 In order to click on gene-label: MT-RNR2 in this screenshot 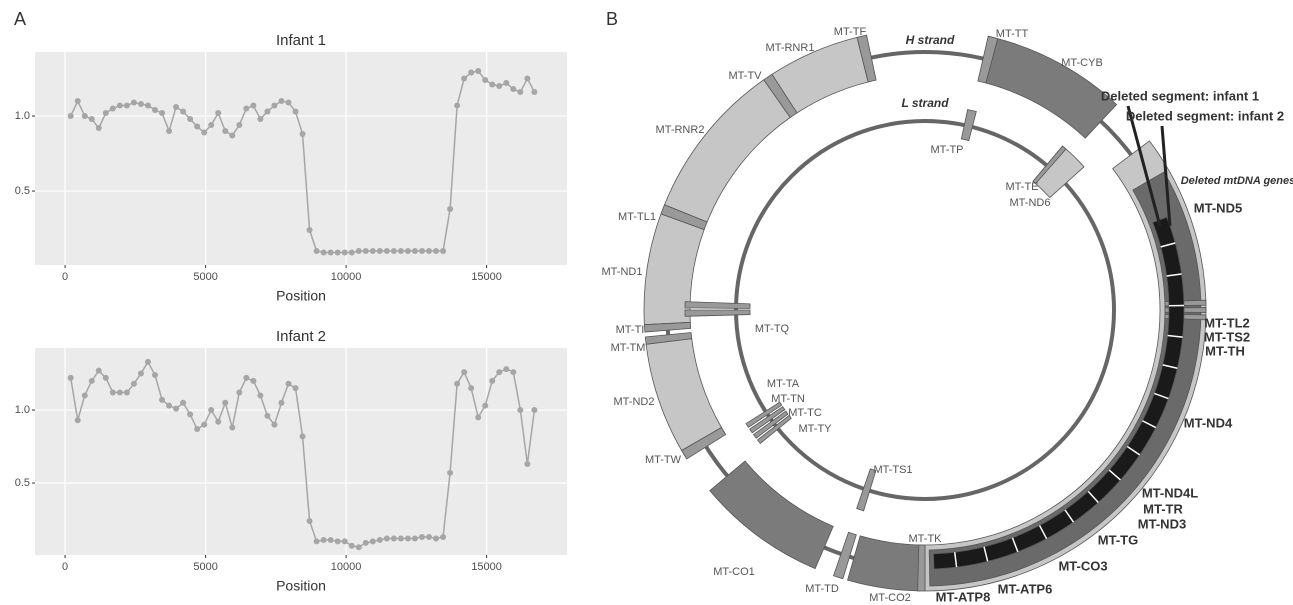, I will do `click(680, 130)`.